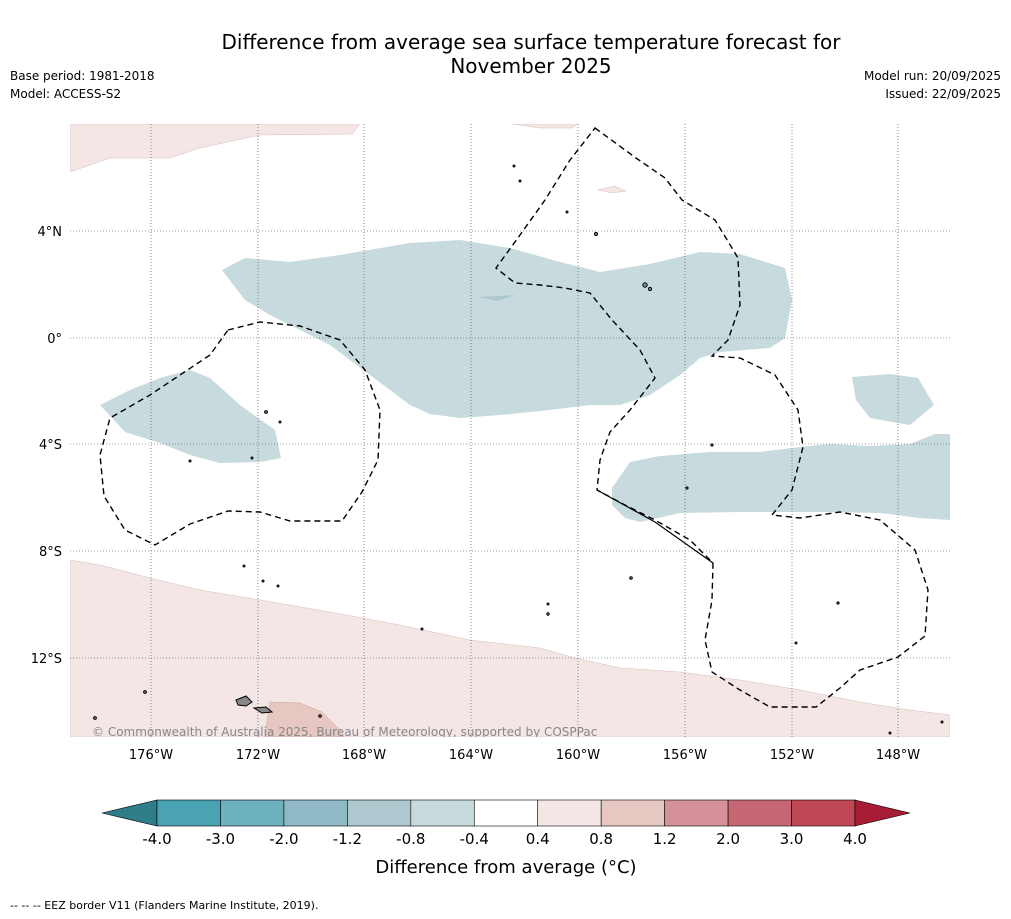 This screenshot has width=1011, height=919. I want to click on colorbar-tick-label: -1.2, so click(347, 839).